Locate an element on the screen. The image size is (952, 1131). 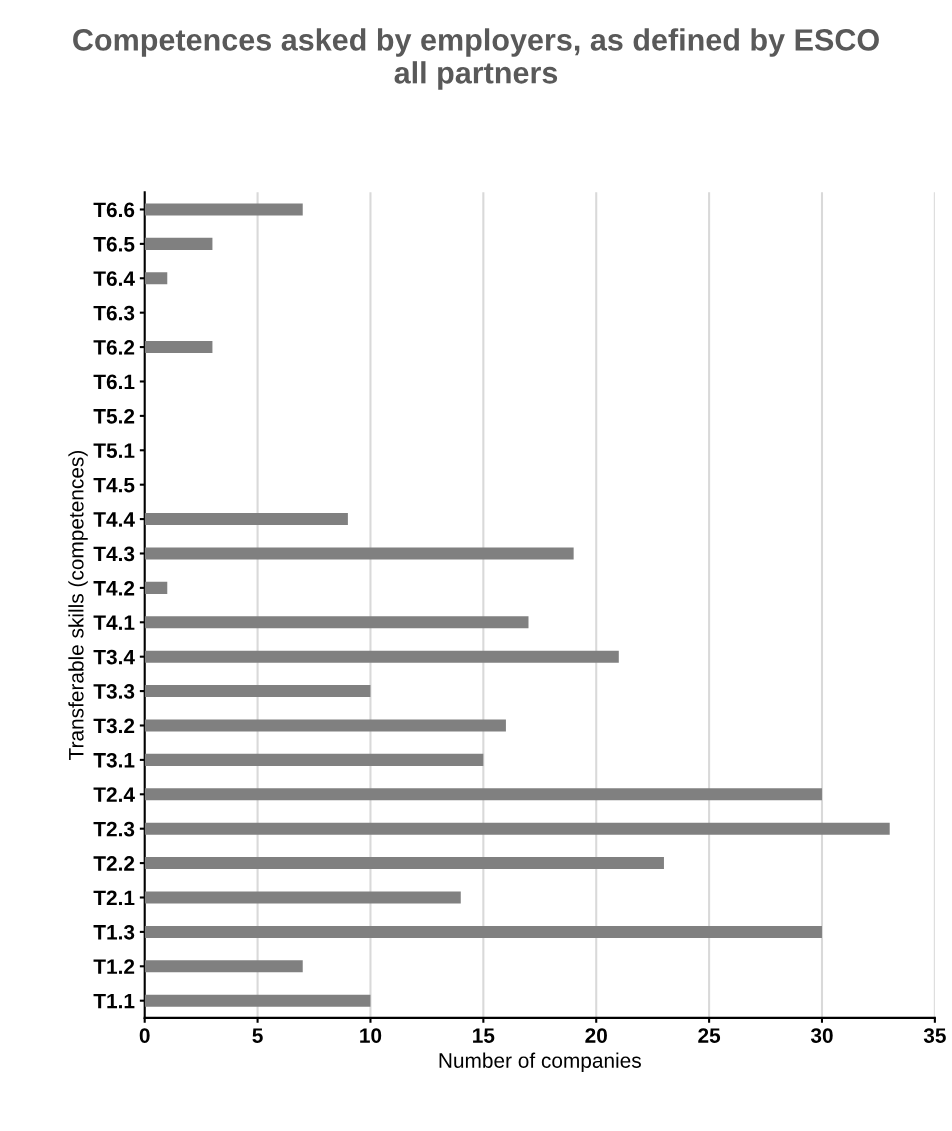
y-tick-label: T2.2 is located at coordinates (114, 863).